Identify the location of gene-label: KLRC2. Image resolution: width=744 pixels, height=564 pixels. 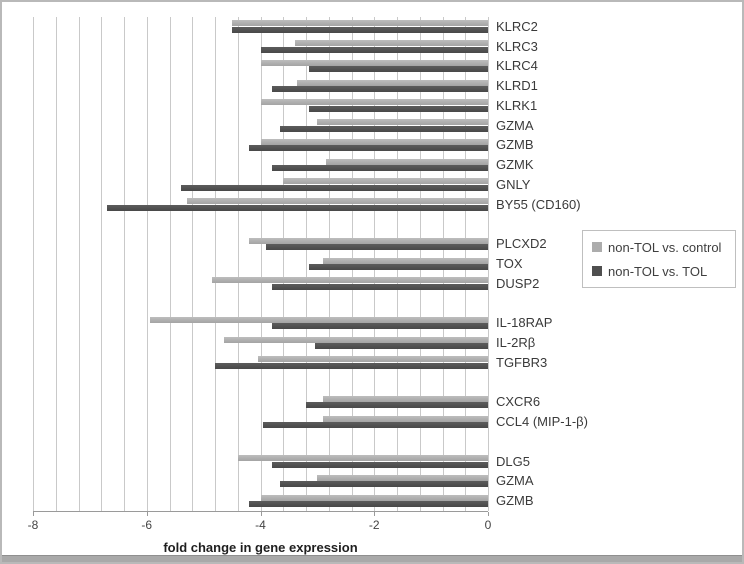
(517, 26).